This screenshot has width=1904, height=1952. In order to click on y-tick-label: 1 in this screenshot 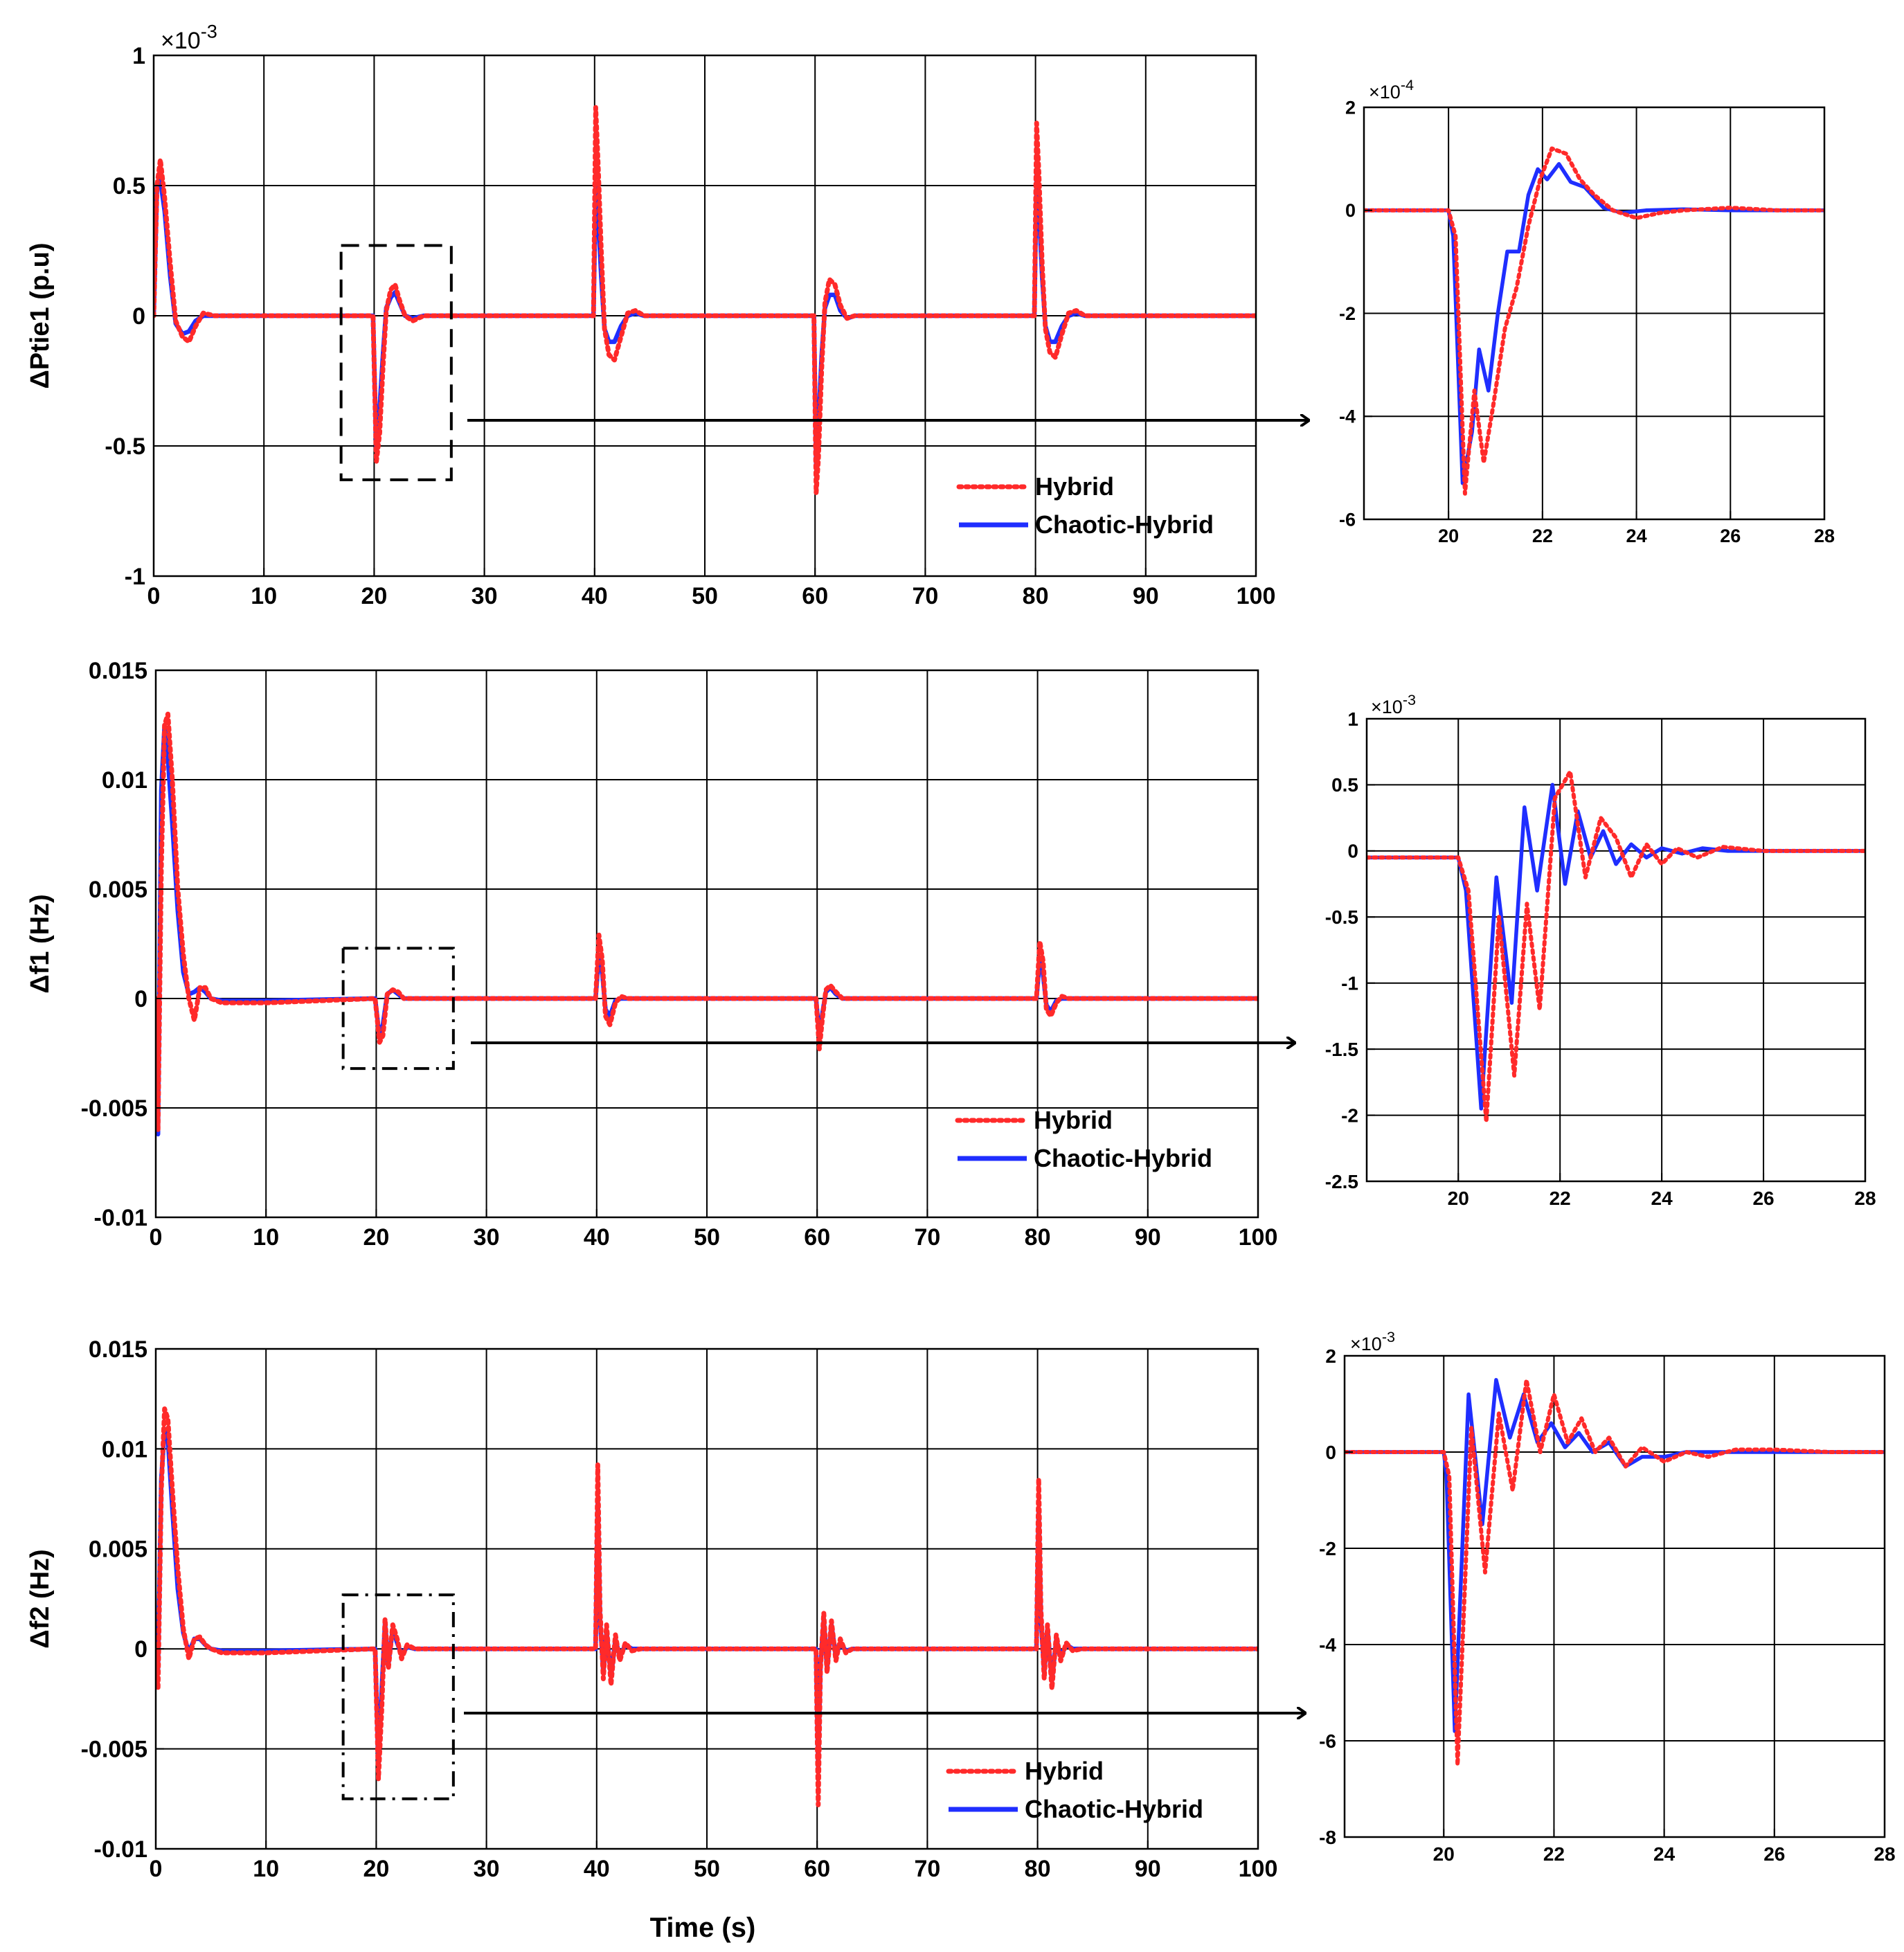, I will do `click(1352, 719)`.